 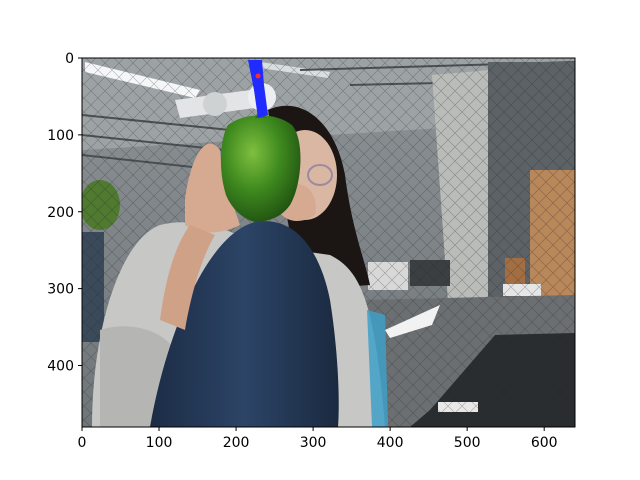 What do you see at coordinates (258, 76) in the screenshot?
I see `target-point` at bounding box center [258, 76].